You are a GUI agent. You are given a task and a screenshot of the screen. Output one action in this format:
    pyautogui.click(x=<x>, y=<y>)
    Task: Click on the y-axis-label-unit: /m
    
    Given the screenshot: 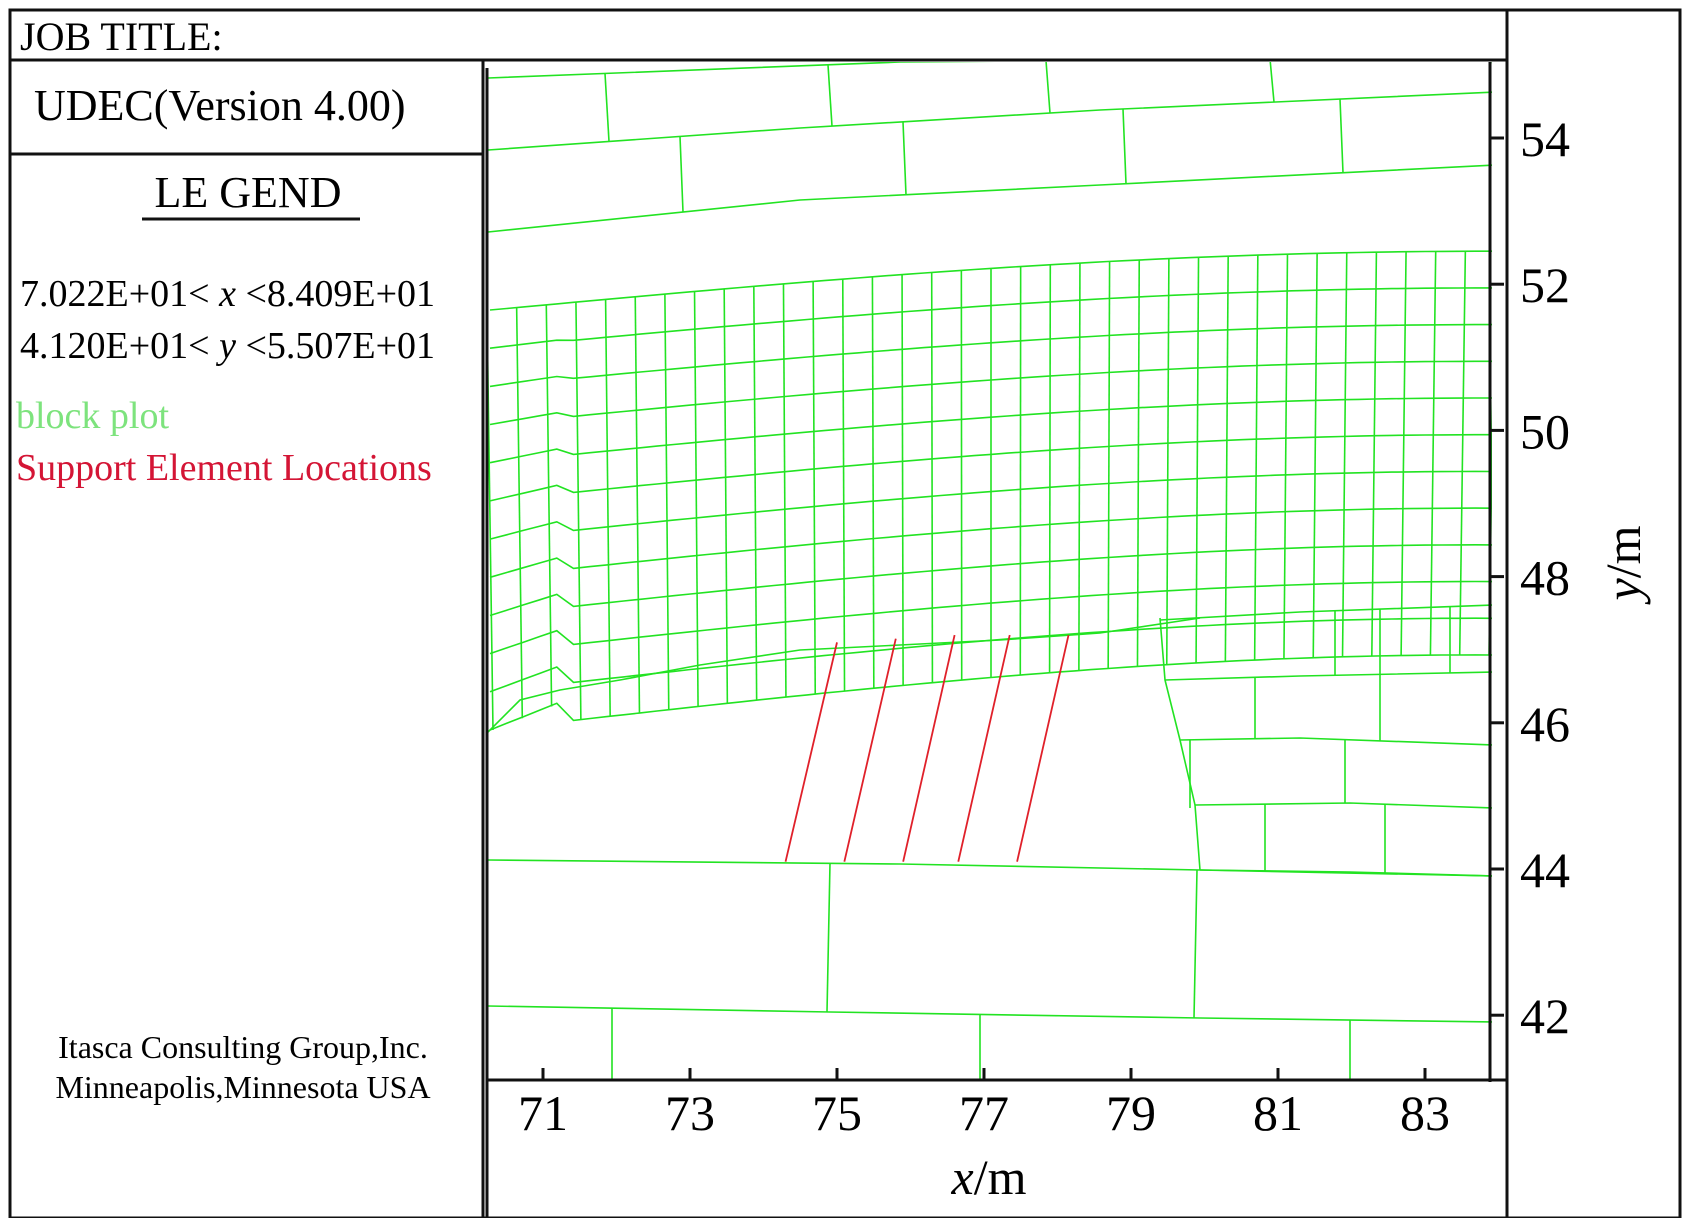 What is the action you would take?
    pyautogui.click(x=1623, y=551)
    